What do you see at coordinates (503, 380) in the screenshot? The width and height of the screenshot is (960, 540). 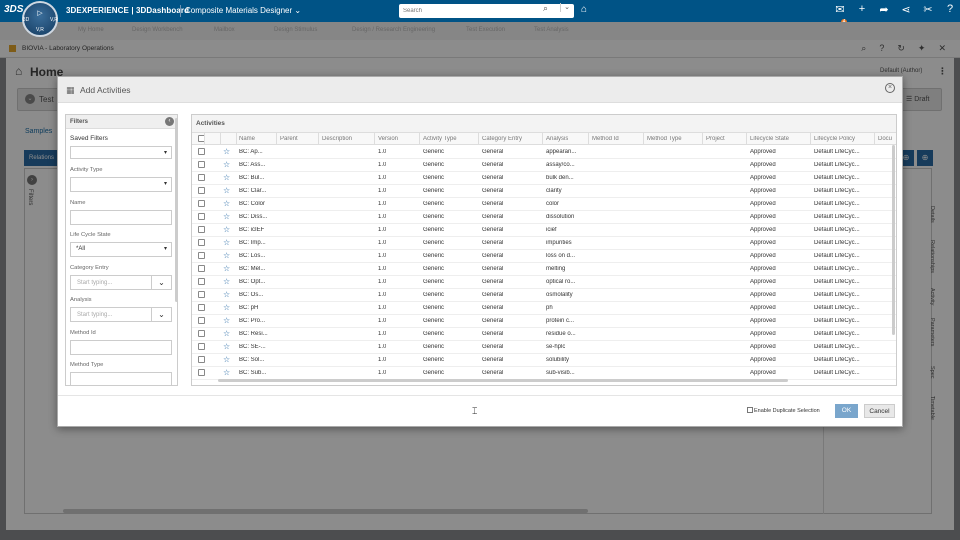 I see `grid-horizontal-scrollbar` at bounding box center [503, 380].